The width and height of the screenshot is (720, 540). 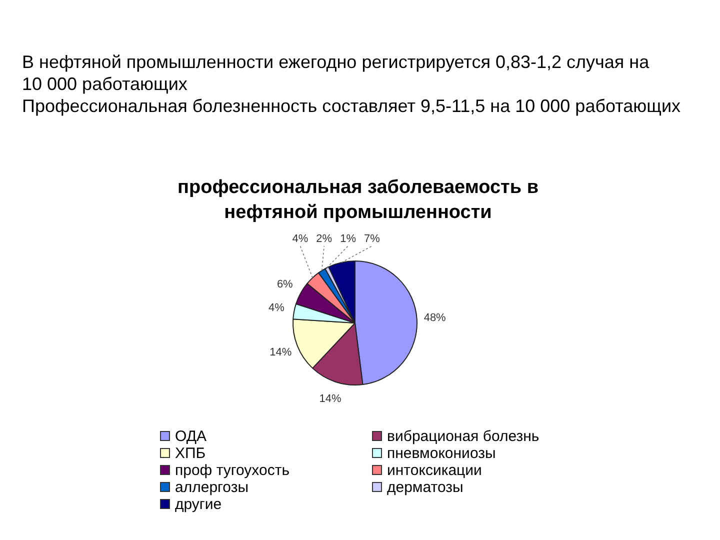 I want to click on data-label: 6%, so click(x=285, y=284).